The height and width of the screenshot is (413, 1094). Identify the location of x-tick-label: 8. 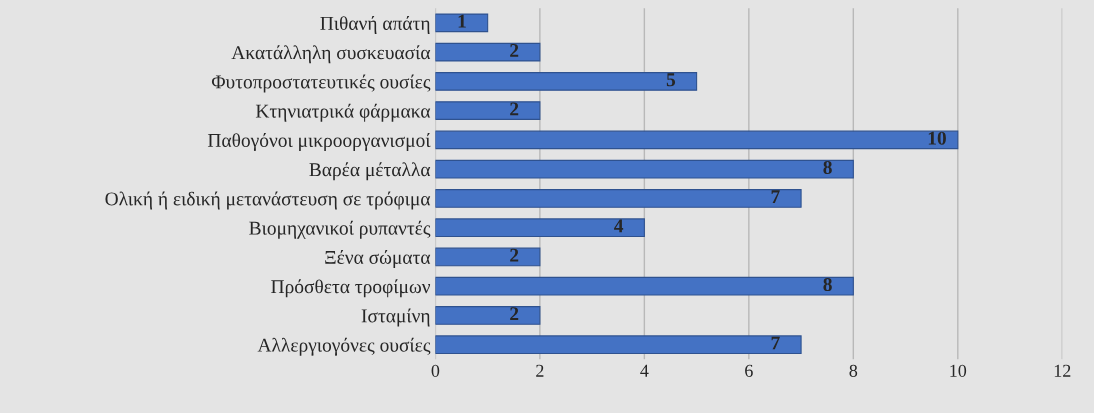
(853, 370).